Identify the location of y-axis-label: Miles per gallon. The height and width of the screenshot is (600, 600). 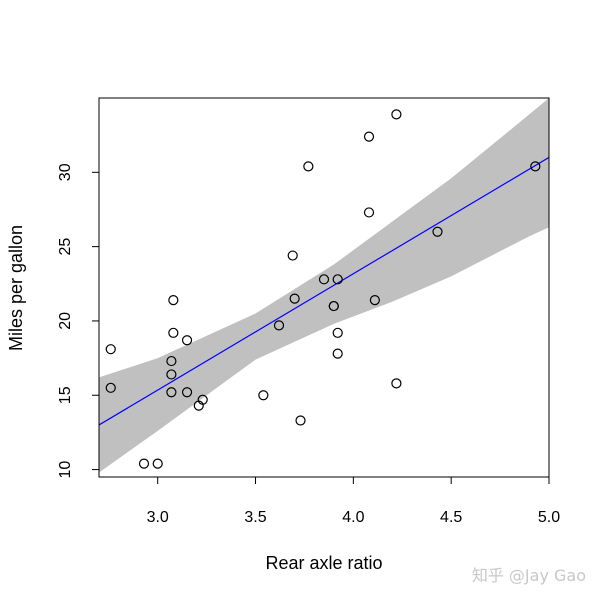
(16, 288).